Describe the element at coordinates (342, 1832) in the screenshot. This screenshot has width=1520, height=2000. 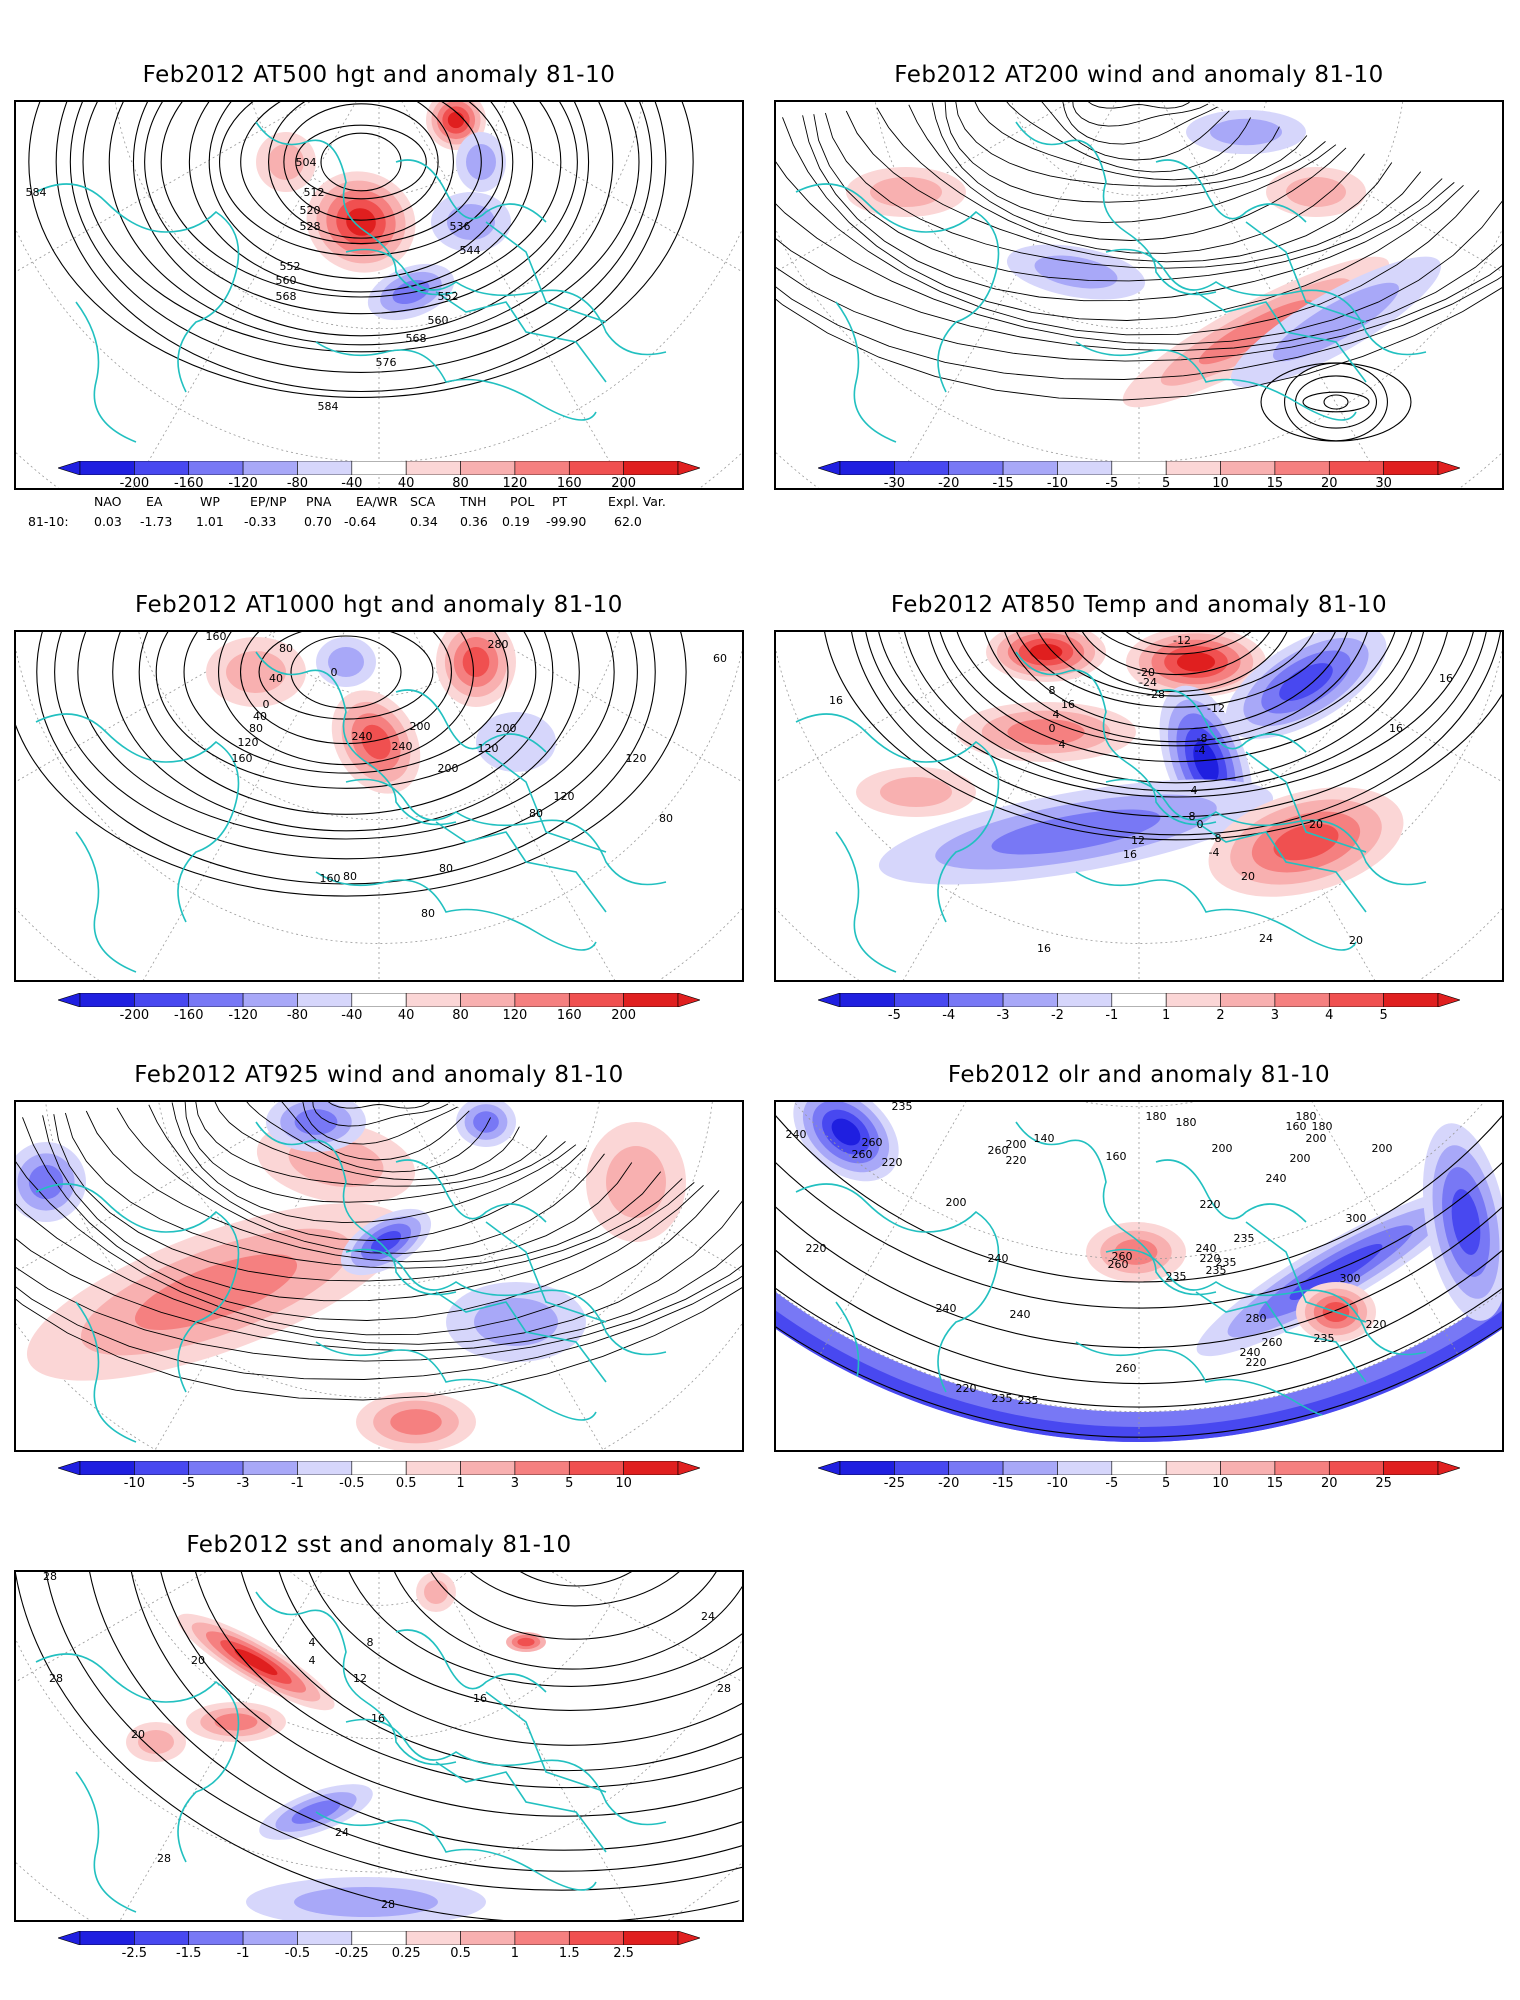
I see `contour-label: 24` at that location.